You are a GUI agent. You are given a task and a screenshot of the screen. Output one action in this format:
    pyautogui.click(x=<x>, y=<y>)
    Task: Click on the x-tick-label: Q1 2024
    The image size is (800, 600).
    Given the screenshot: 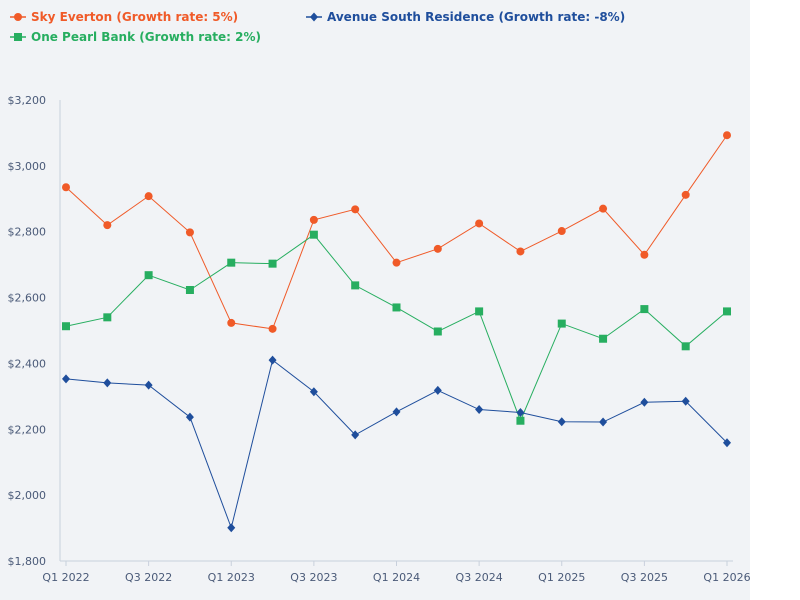 What is the action you would take?
    pyautogui.click(x=396, y=577)
    